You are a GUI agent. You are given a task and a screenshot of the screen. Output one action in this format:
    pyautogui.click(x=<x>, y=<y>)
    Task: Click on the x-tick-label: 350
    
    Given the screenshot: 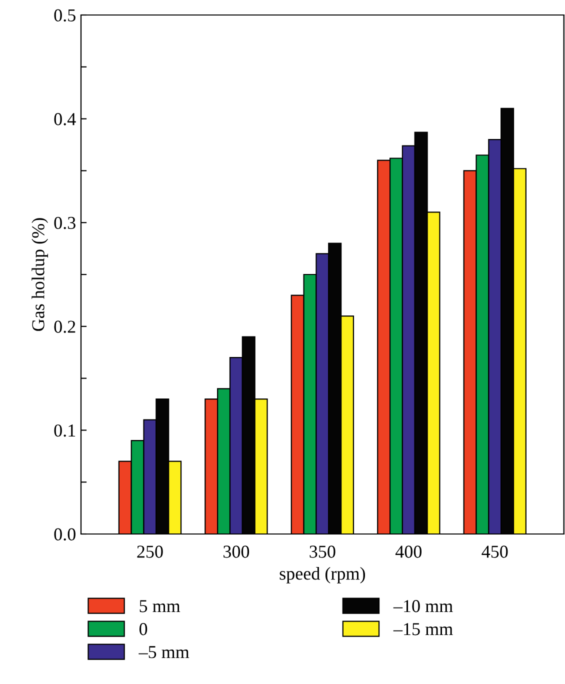 What is the action you would take?
    pyautogui.click(x=323, y=552)
    